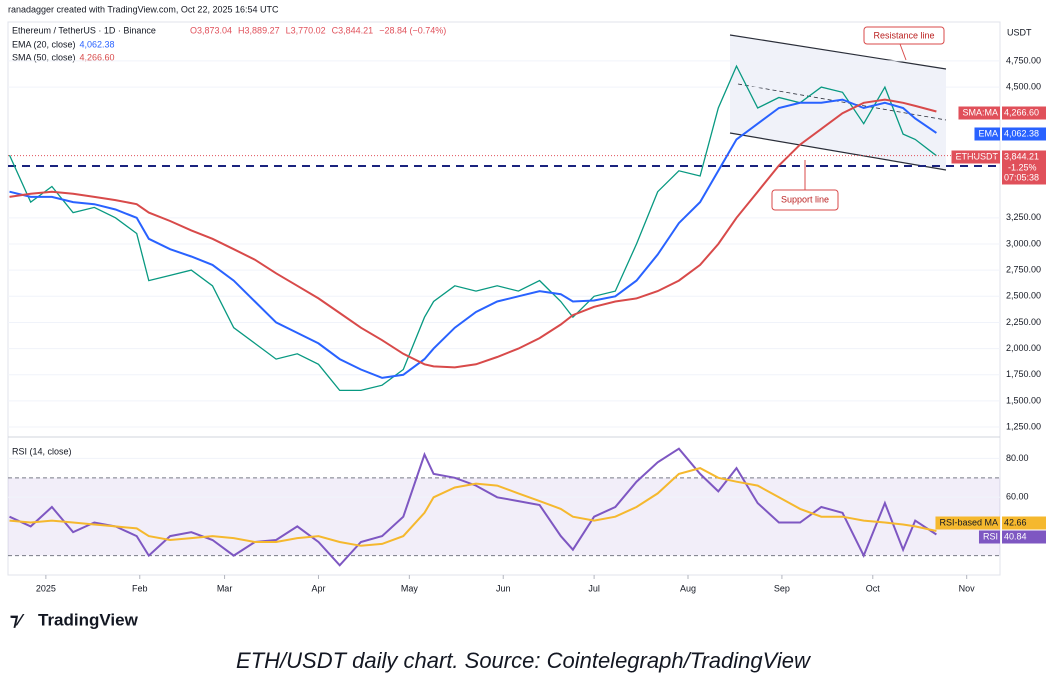 This screenshot has height=688, width=1046. I want to click on tag-name: SMA:MA, so click(980, 112).